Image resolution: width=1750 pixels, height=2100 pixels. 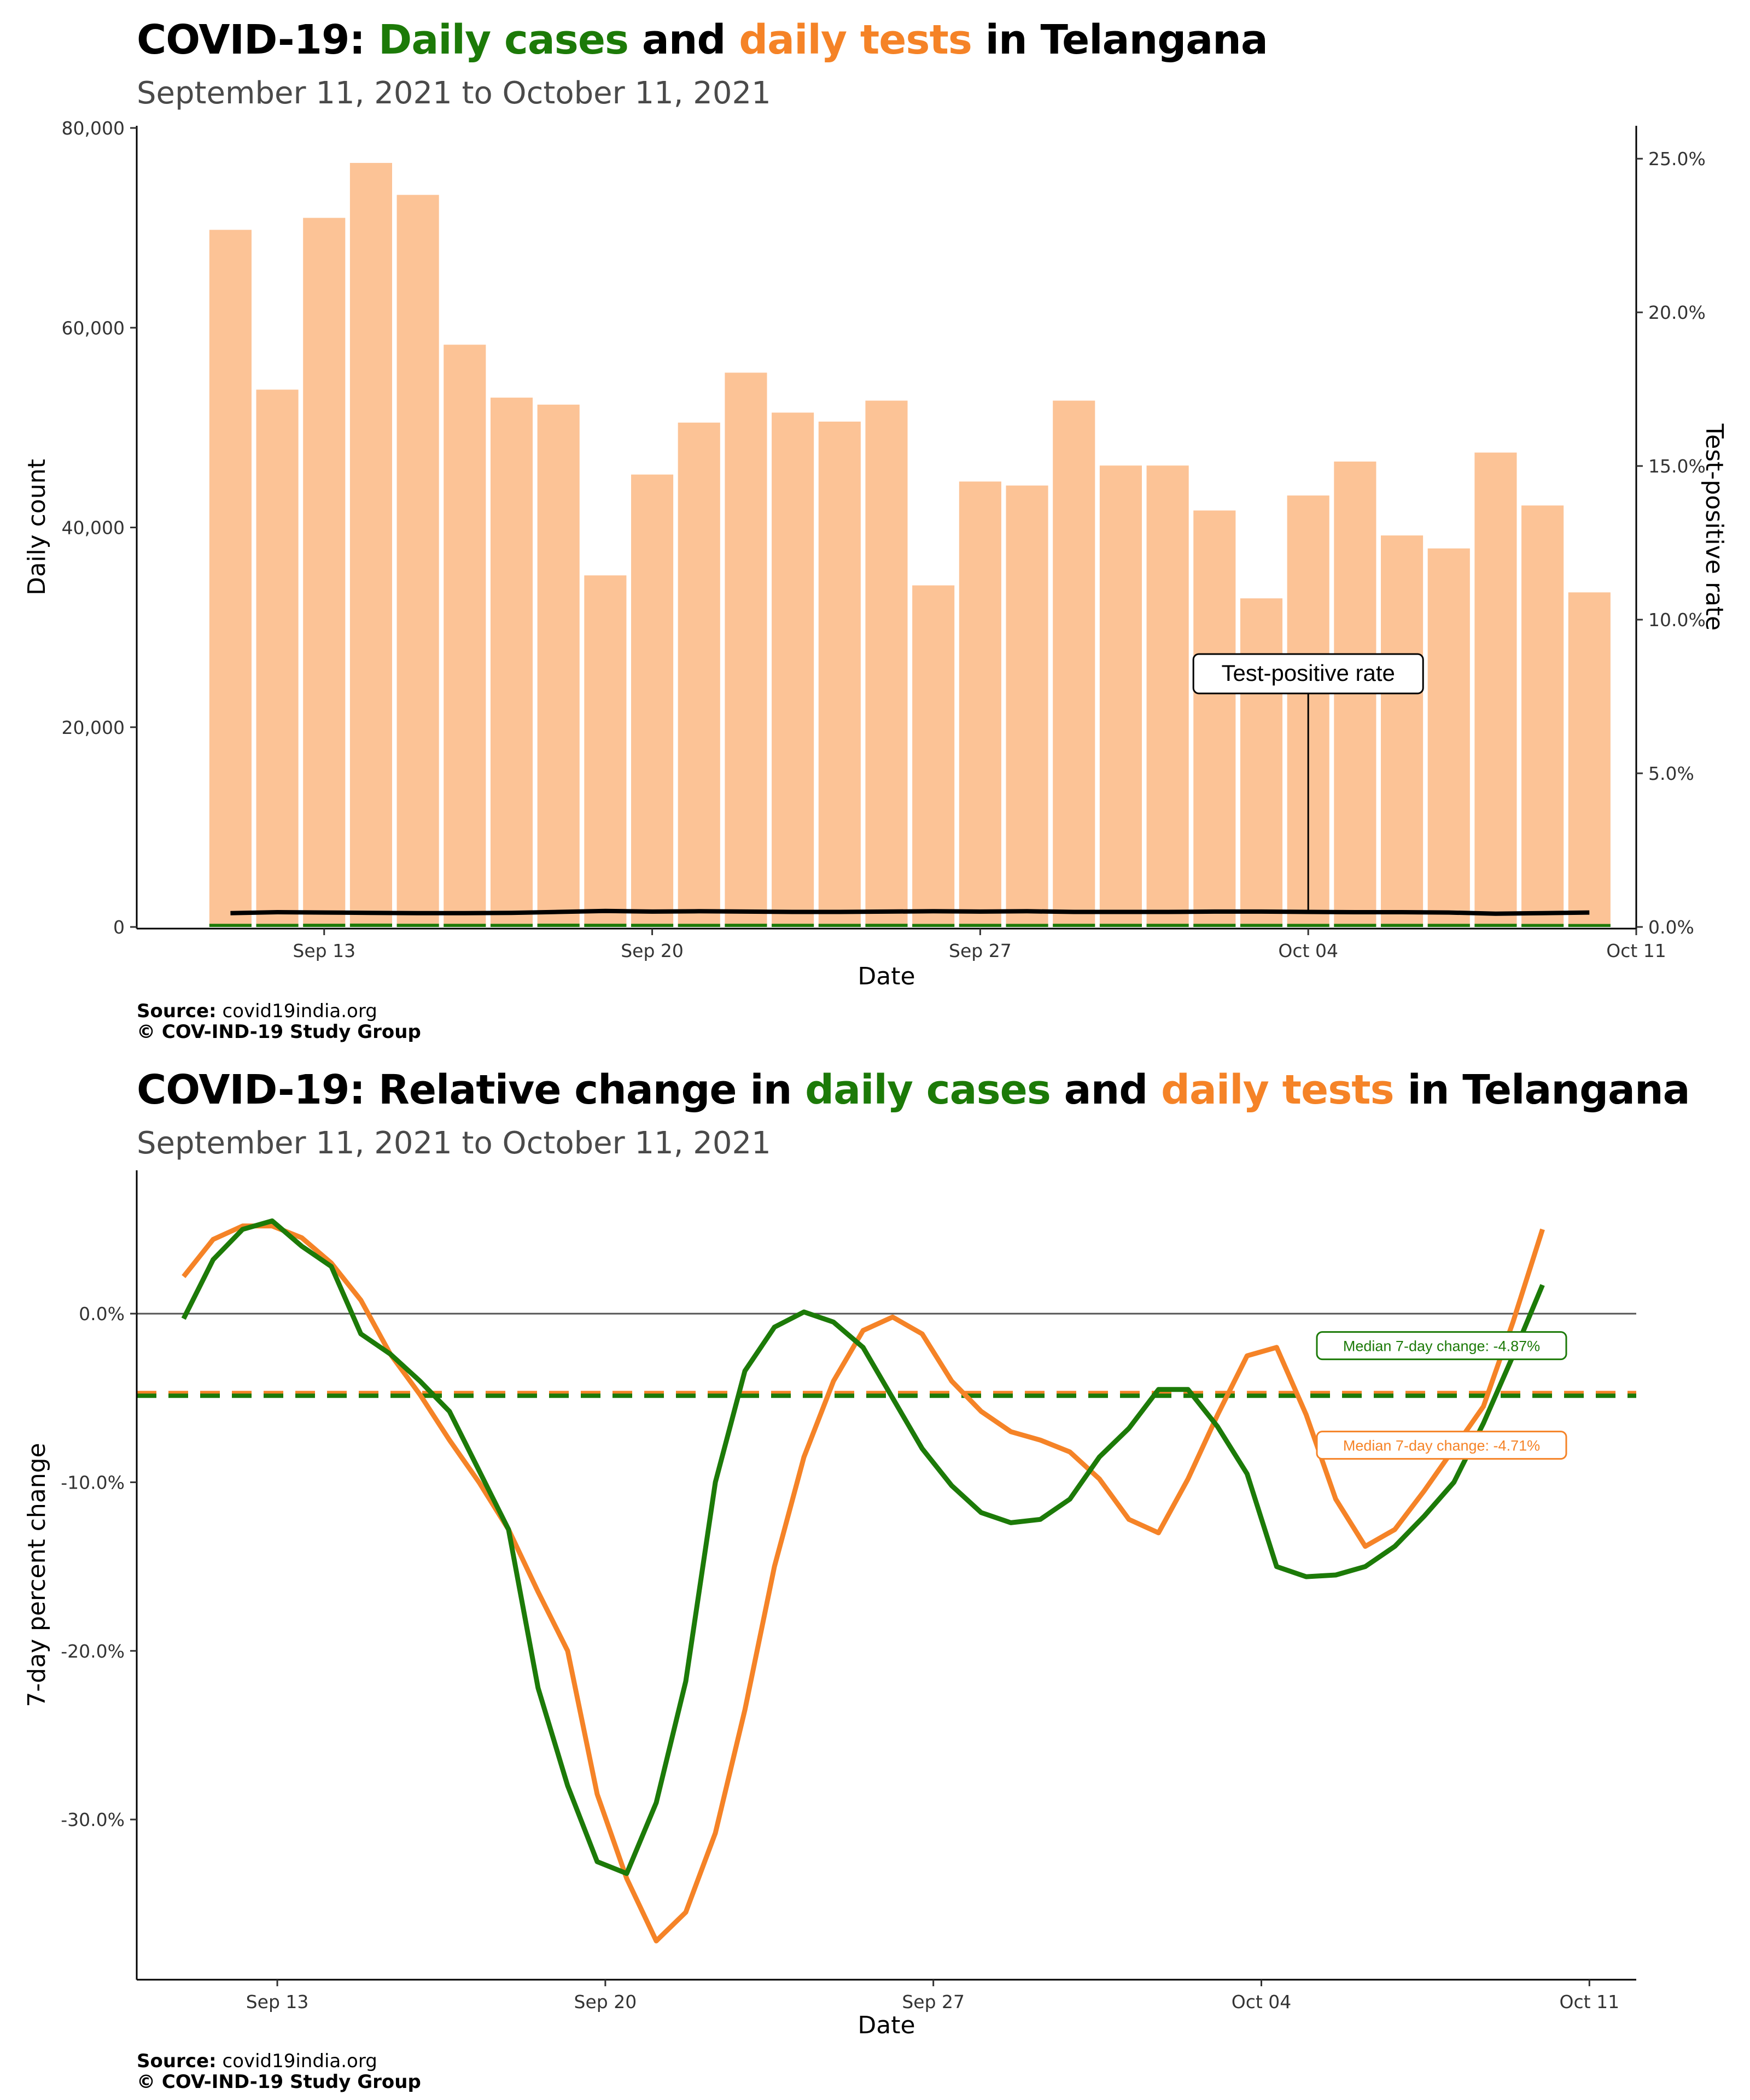 I want to click on y-tick-label: -10.0%, so click(x=93, y=1482).